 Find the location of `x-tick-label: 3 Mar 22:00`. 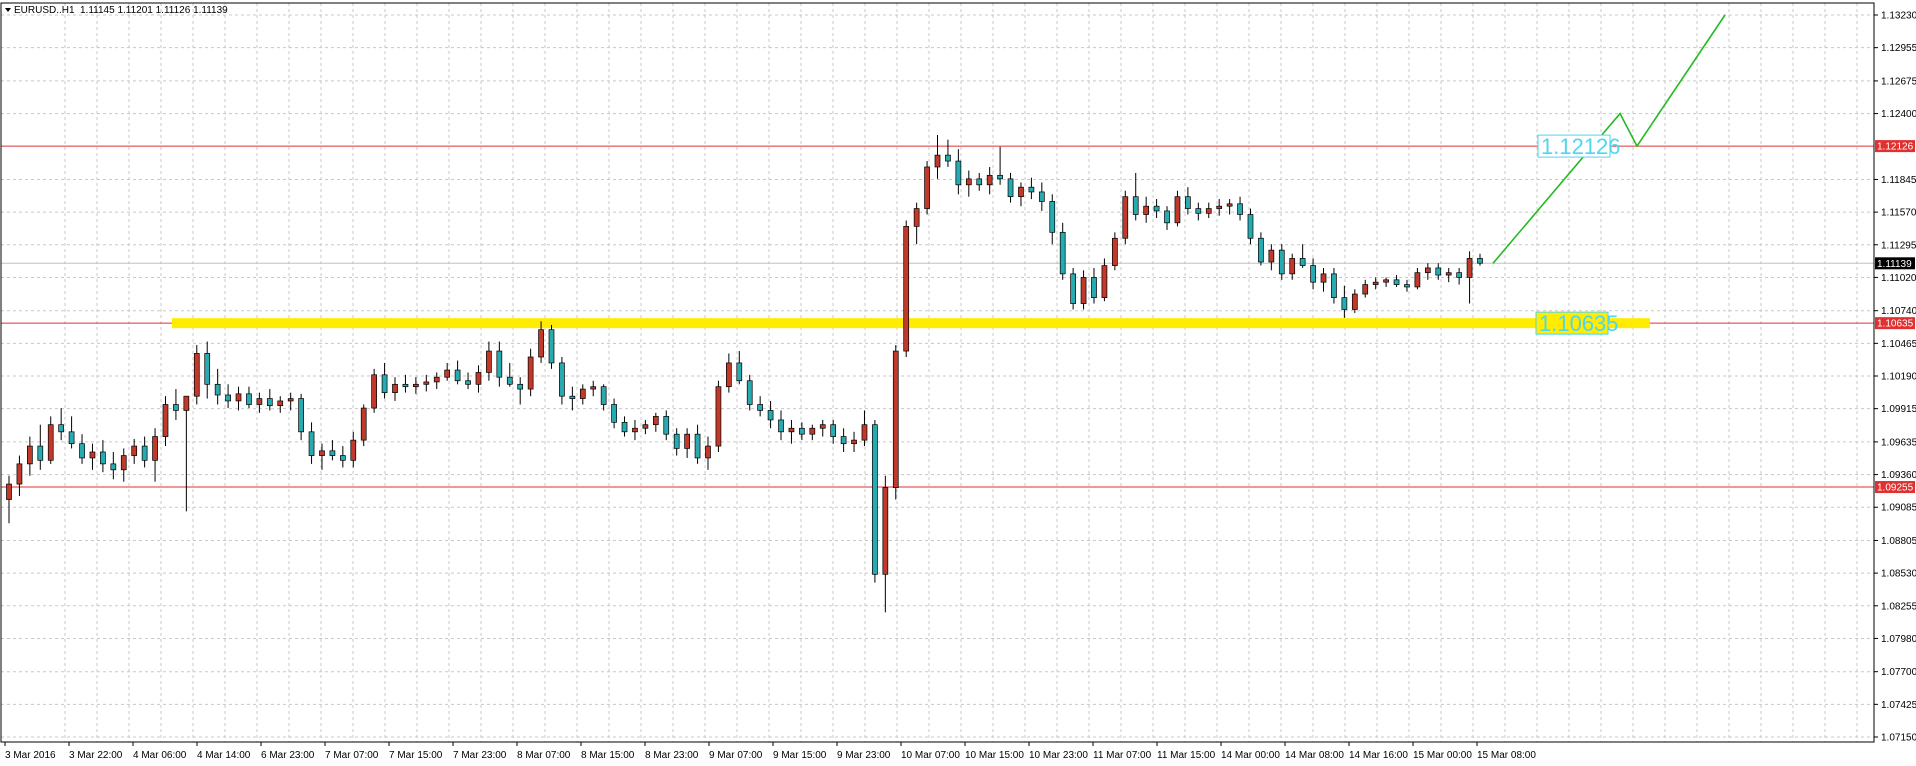

x-tick-label: 3 Mar 22:00 is located at coordinates (96, 755).